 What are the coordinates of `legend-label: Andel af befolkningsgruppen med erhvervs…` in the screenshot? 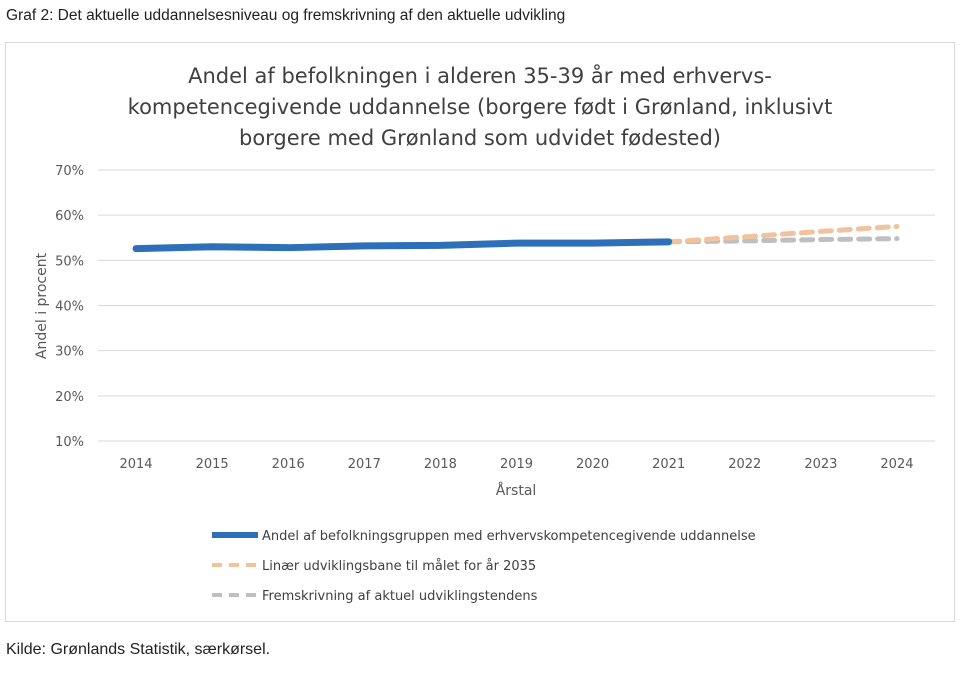 It's located at (509, 536).